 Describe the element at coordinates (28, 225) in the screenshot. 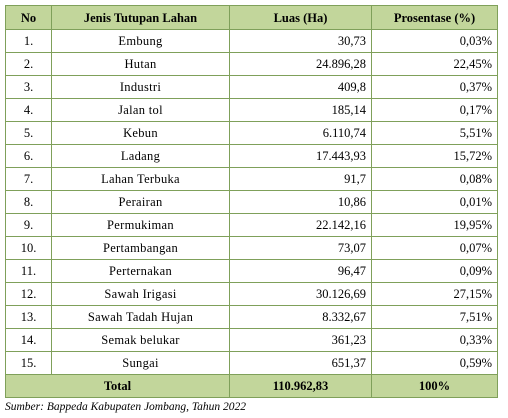

I see `row-number-cell: 9.` at that location.